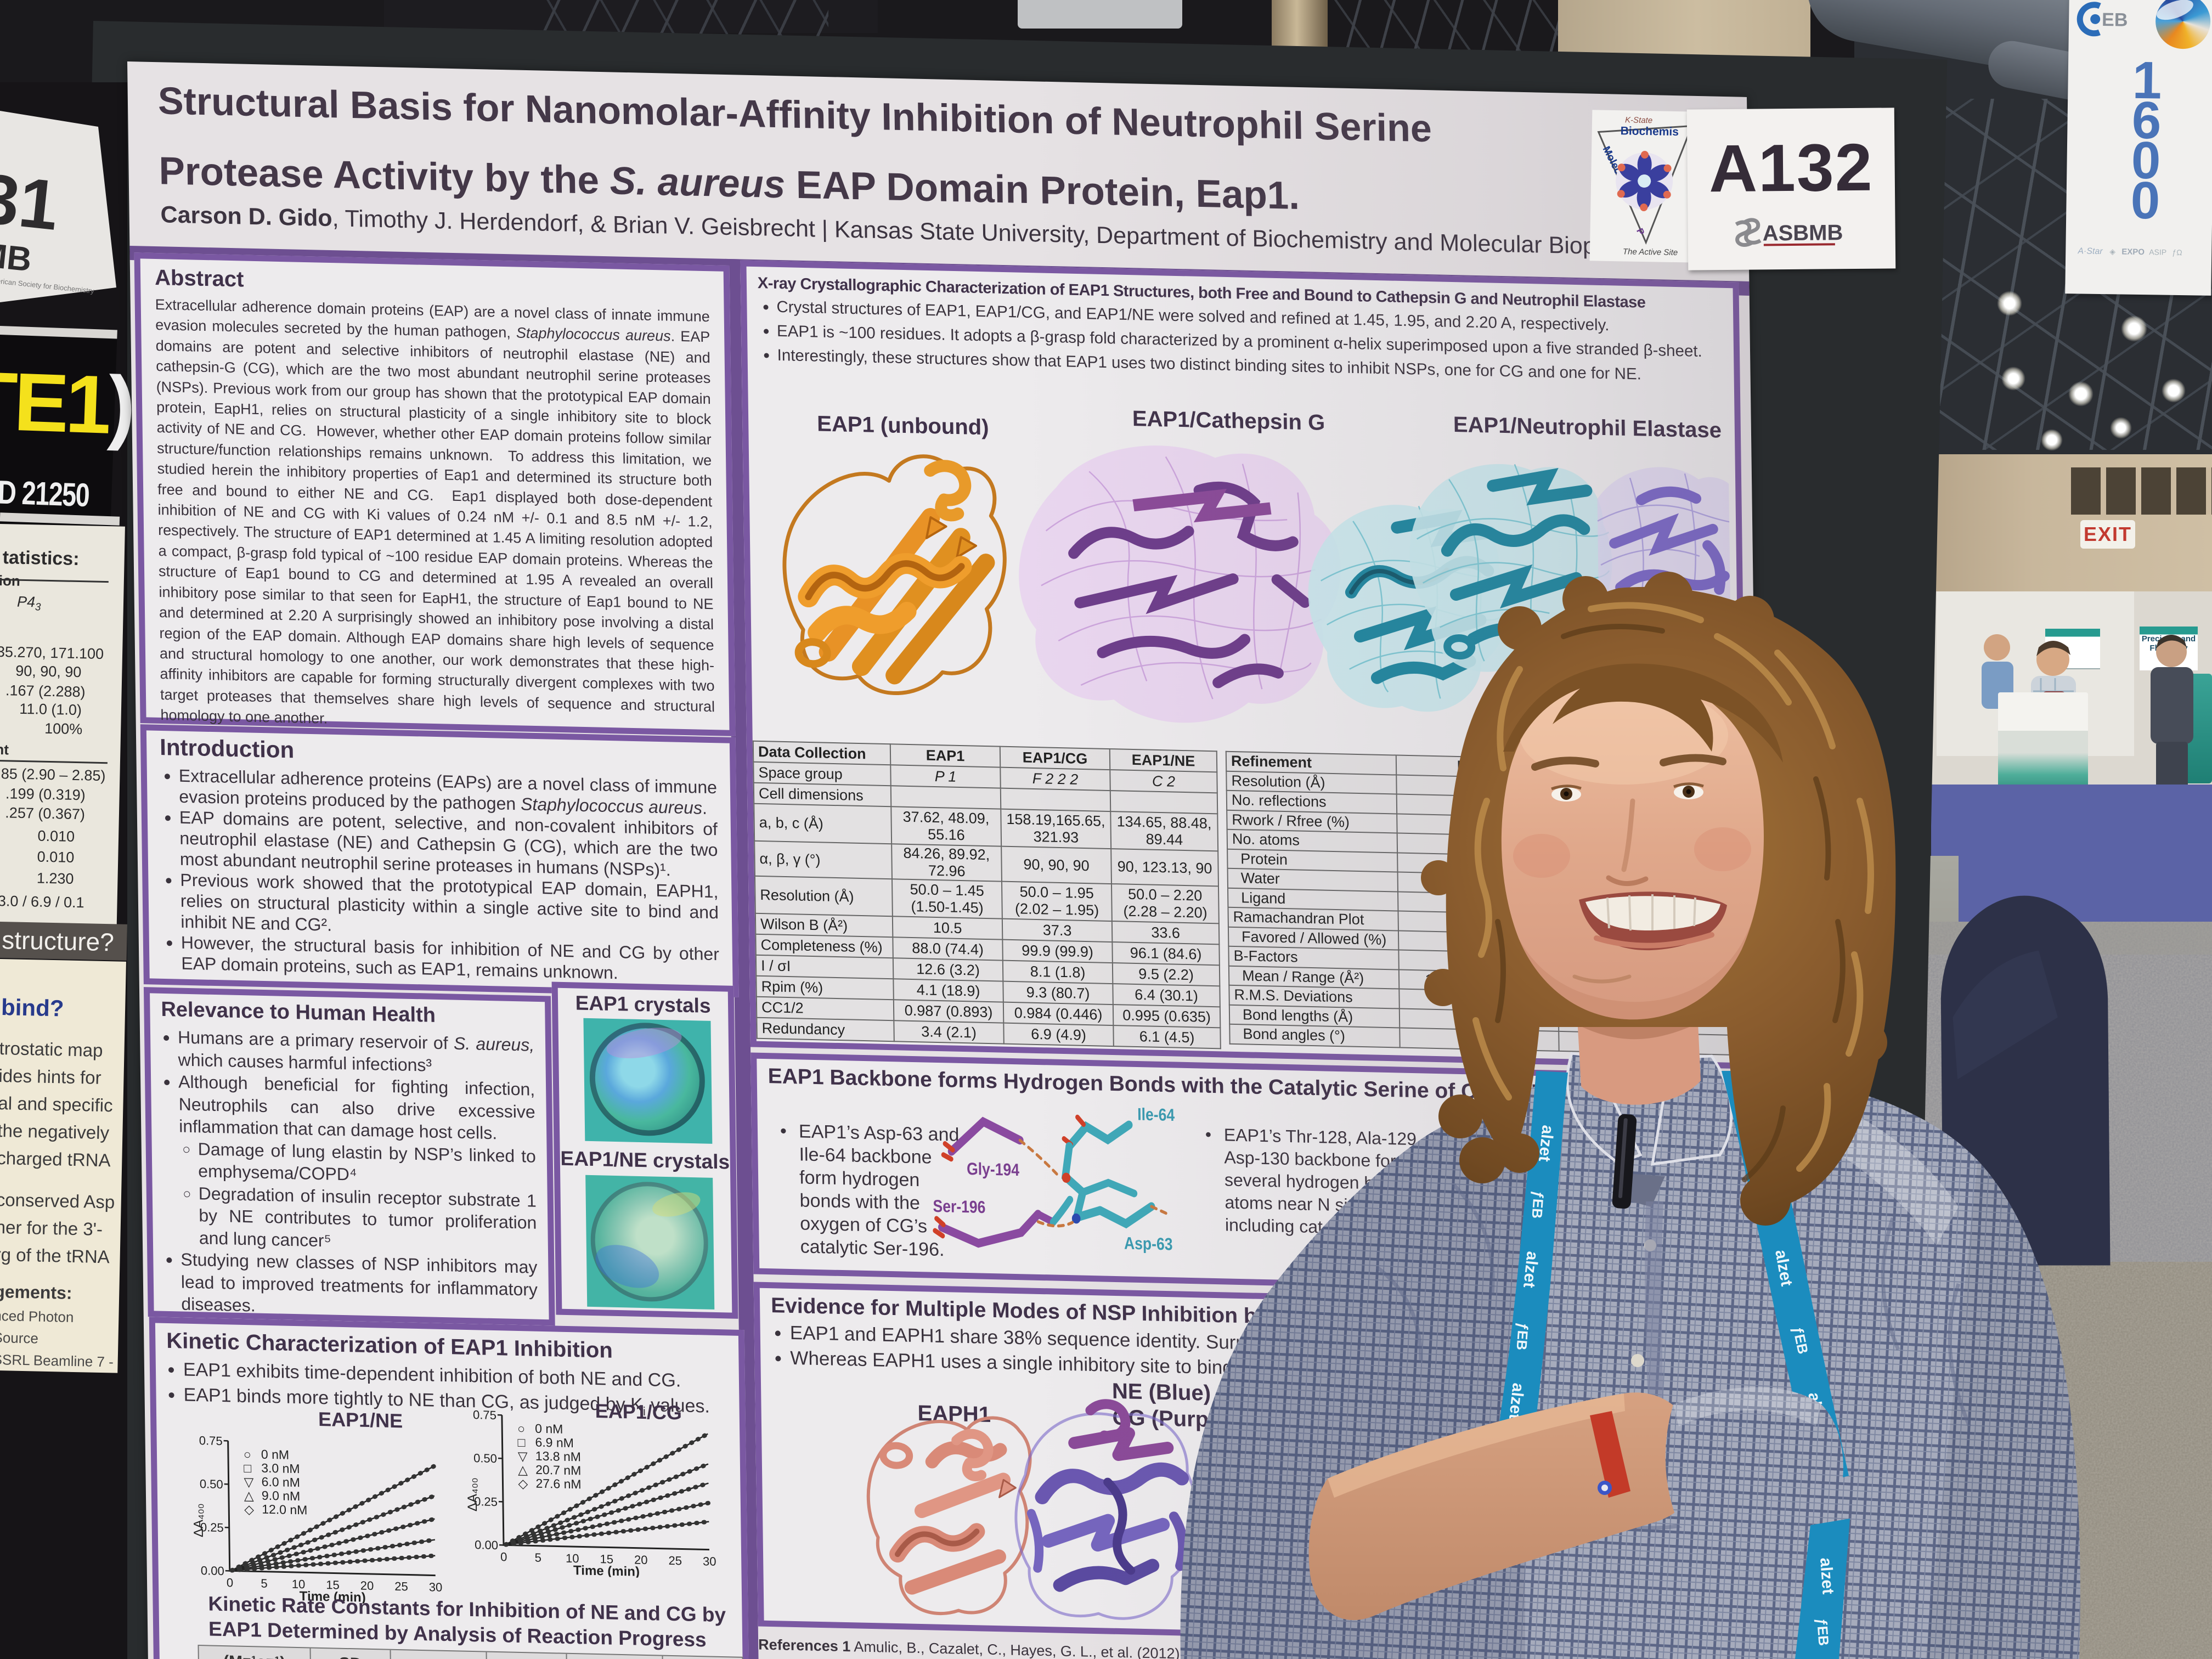  Describe the element at coordinates (558, 1484) in the screenshot. I see `svg-text: 27.6 nM` at that location.